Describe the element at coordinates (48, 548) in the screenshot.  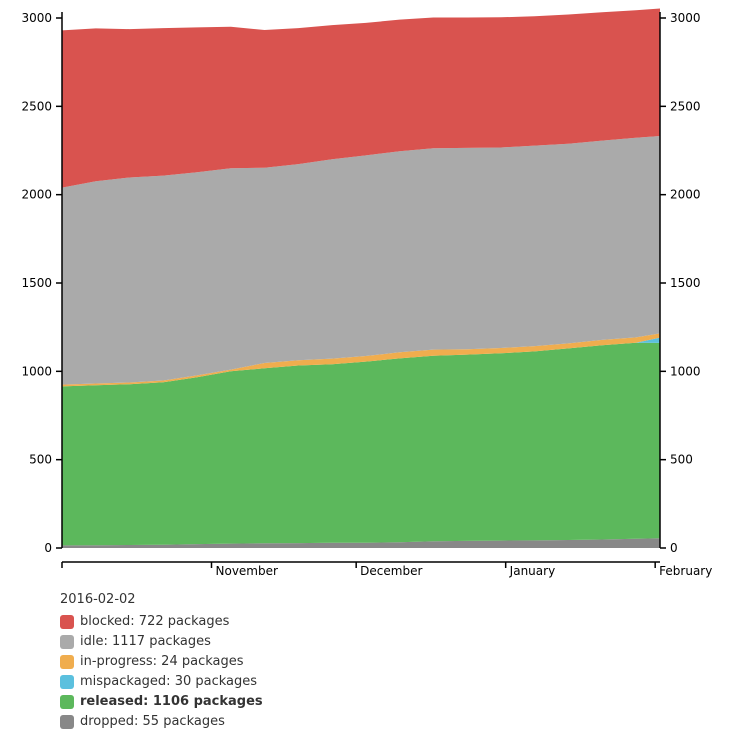
I see `y-tick-label-left: 0` at that location.